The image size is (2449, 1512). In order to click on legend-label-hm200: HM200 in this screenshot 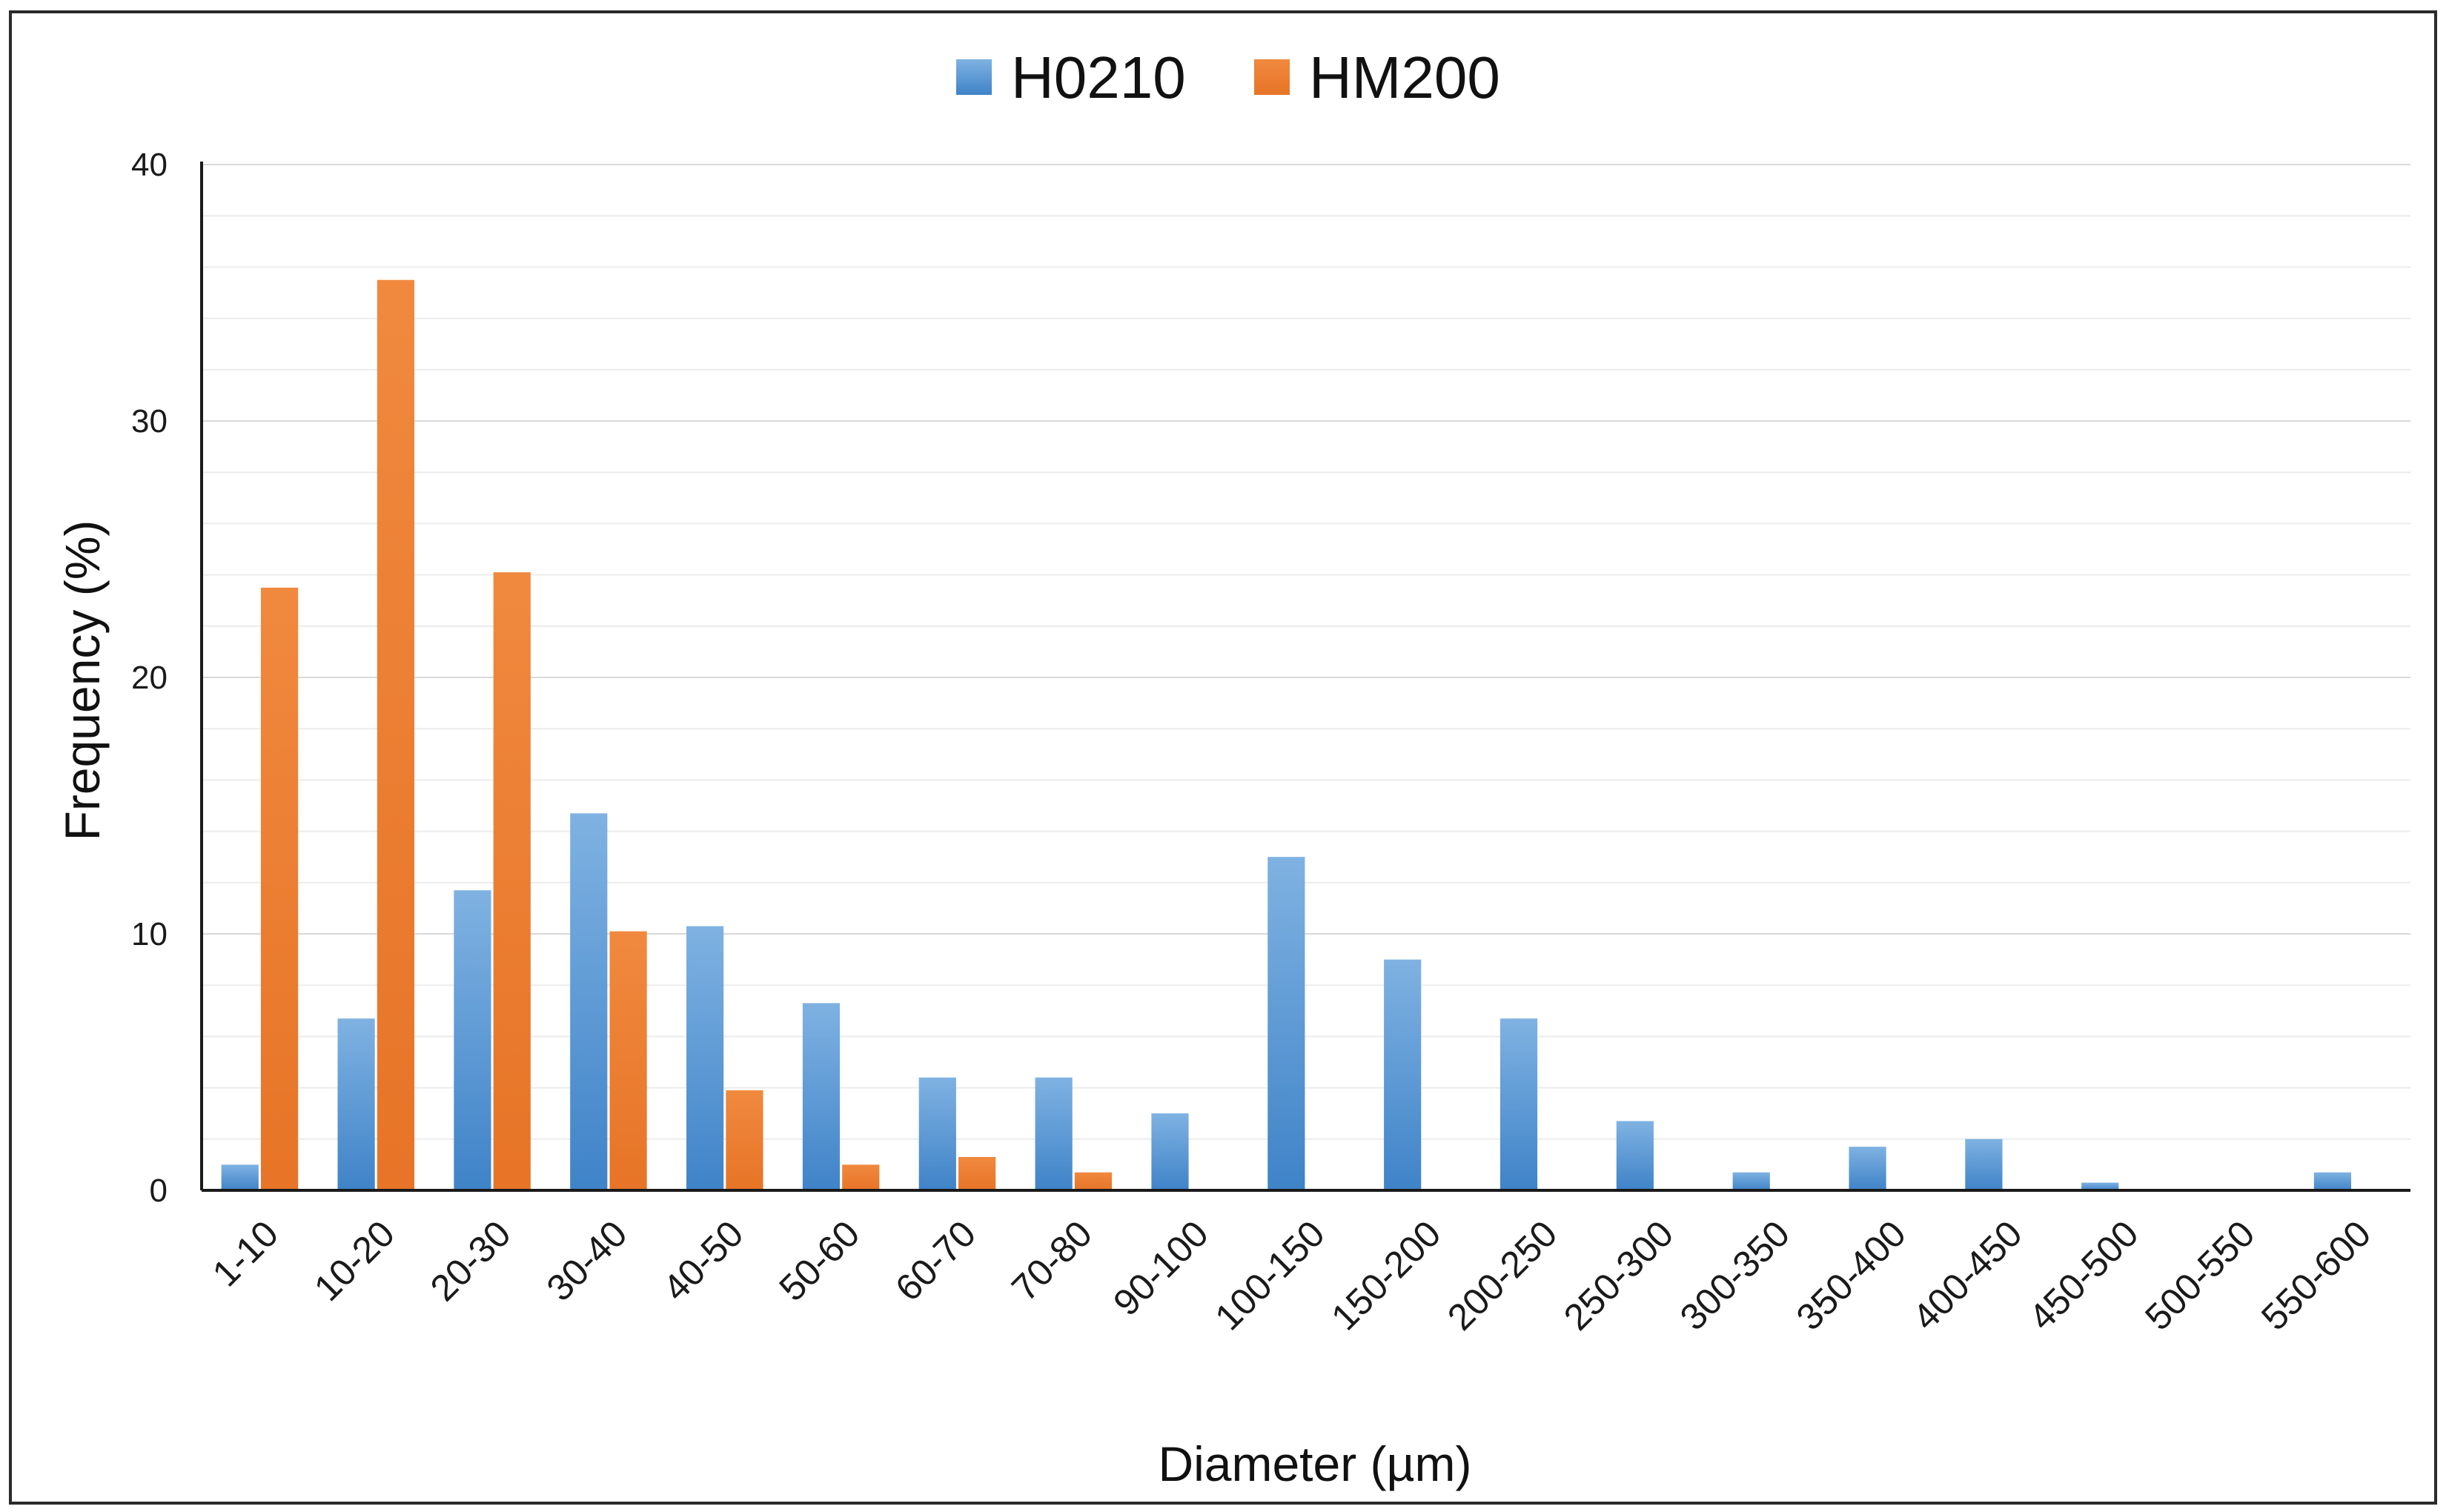, I will do `click(1404, 77)`.